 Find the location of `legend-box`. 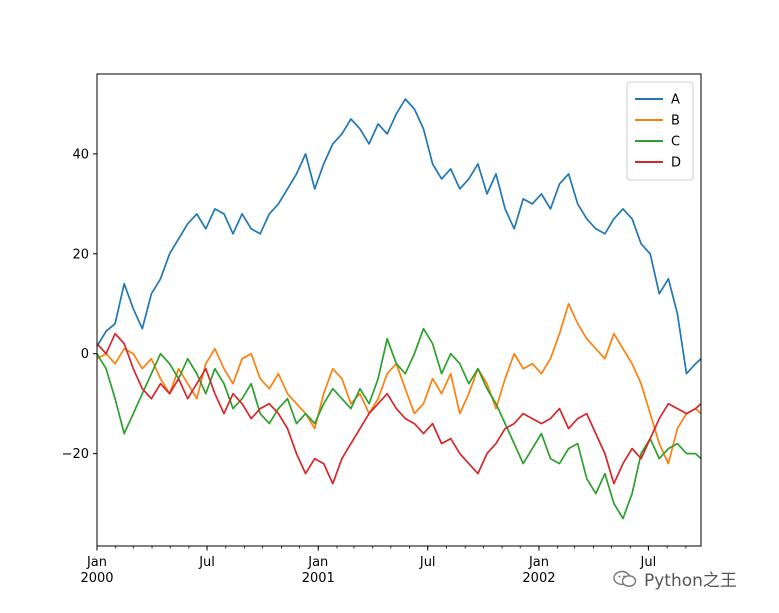

legend-box is located at coordinates (660, 131).